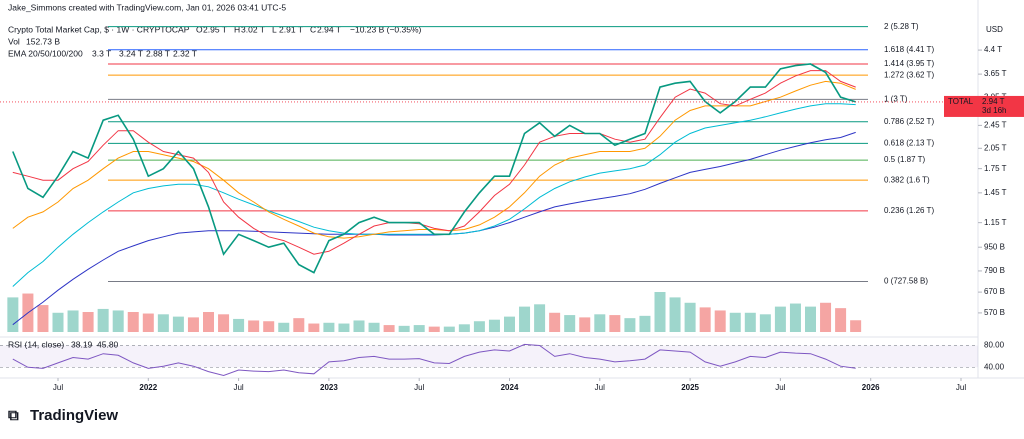 The width and height of the screenshot is (1024, 439). What do you see at coordinates (313, 29) in the screenshot?
I see `ohlc-key: C` at bounding box center [313, 29].